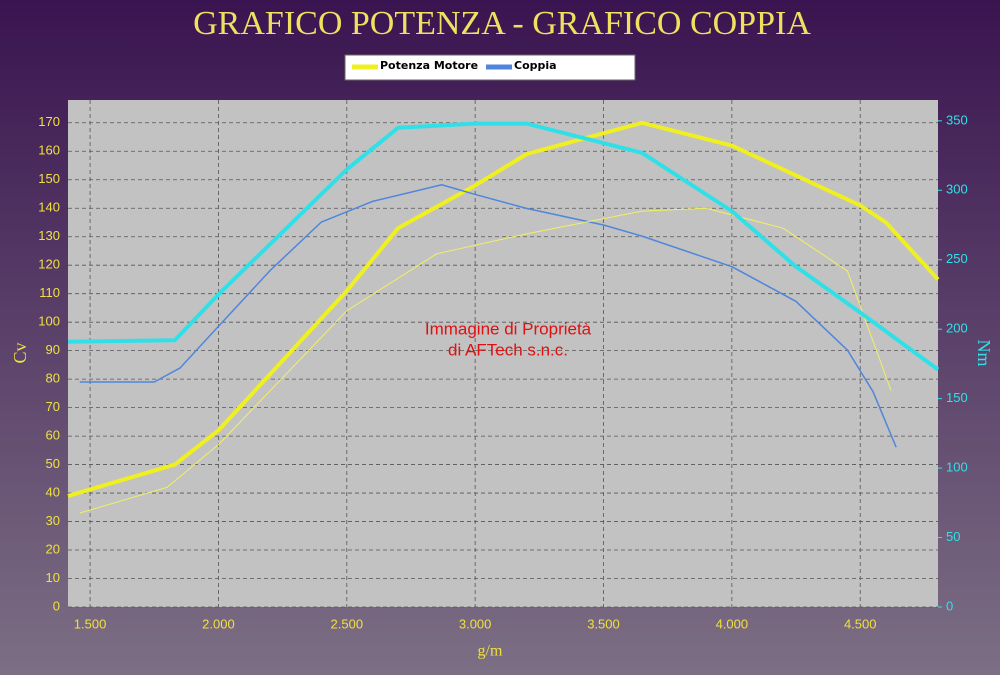 Image resolution: width=1000 pixels, height=680 pixels. I want to click on x-tick-label: 4.000, so click(732, 623).